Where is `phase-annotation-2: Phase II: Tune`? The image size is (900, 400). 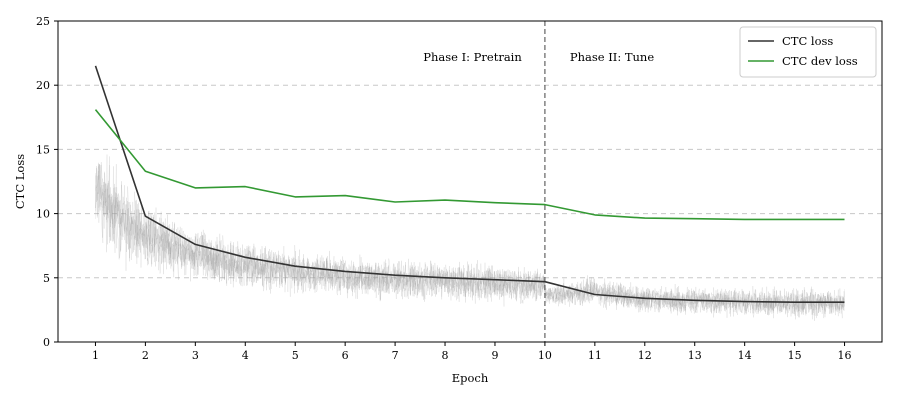
phase-annotation-2: Phase II: Tune is located at coordinates (612, 57).